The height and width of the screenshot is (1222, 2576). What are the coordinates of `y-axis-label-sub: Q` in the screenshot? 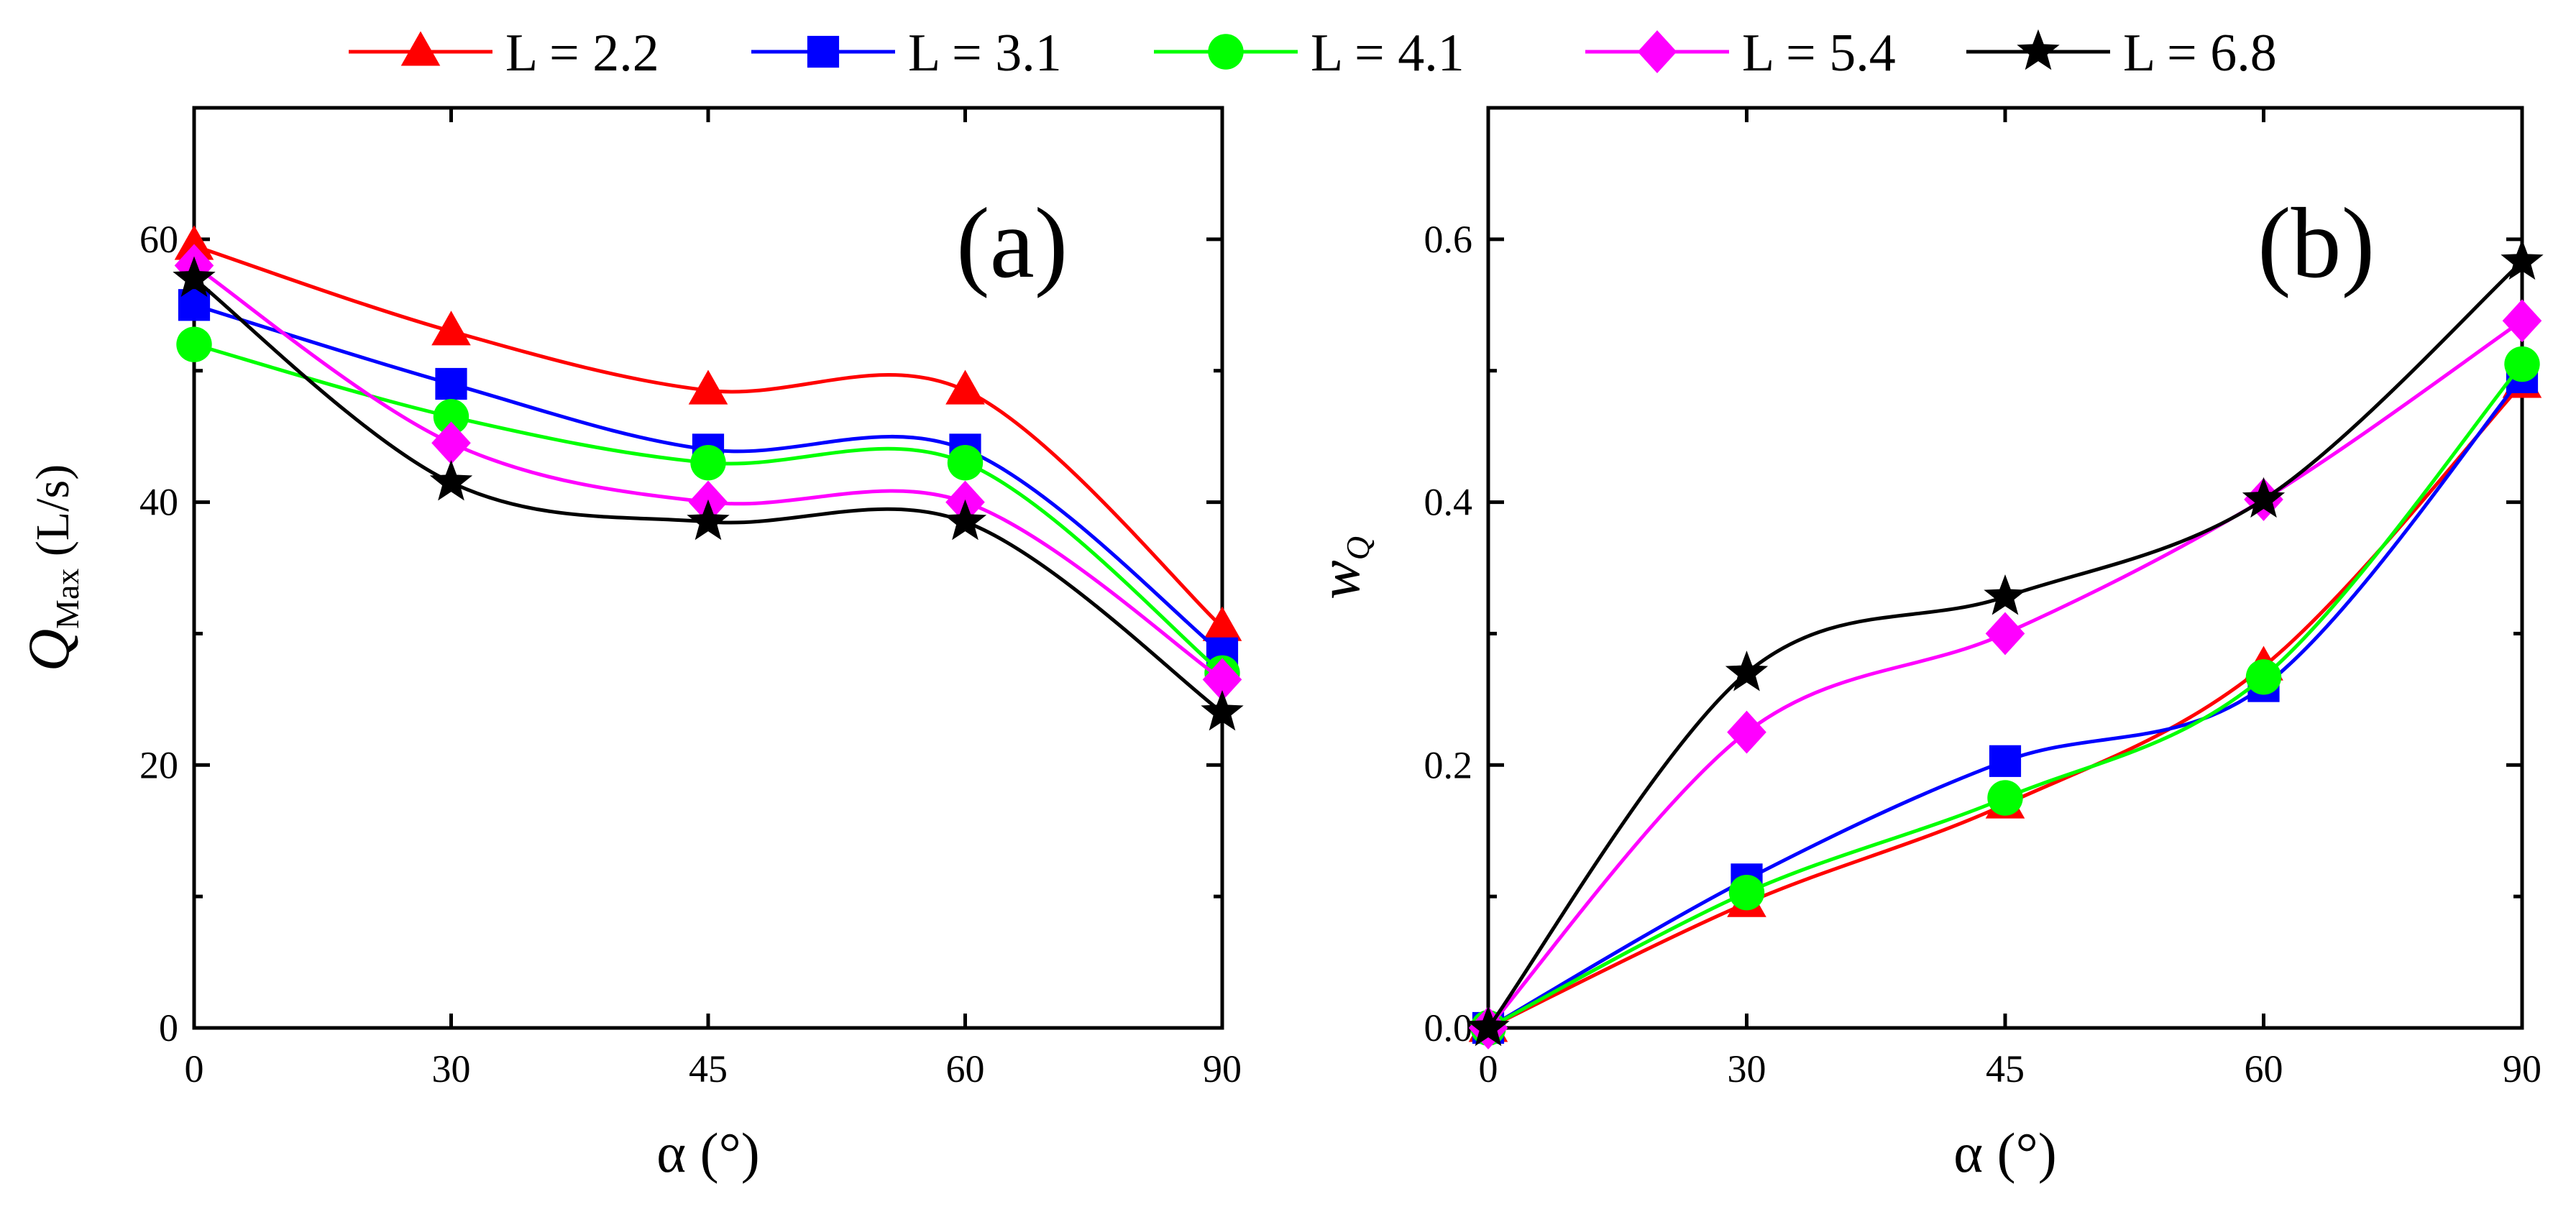 It's located at (1357, 548).